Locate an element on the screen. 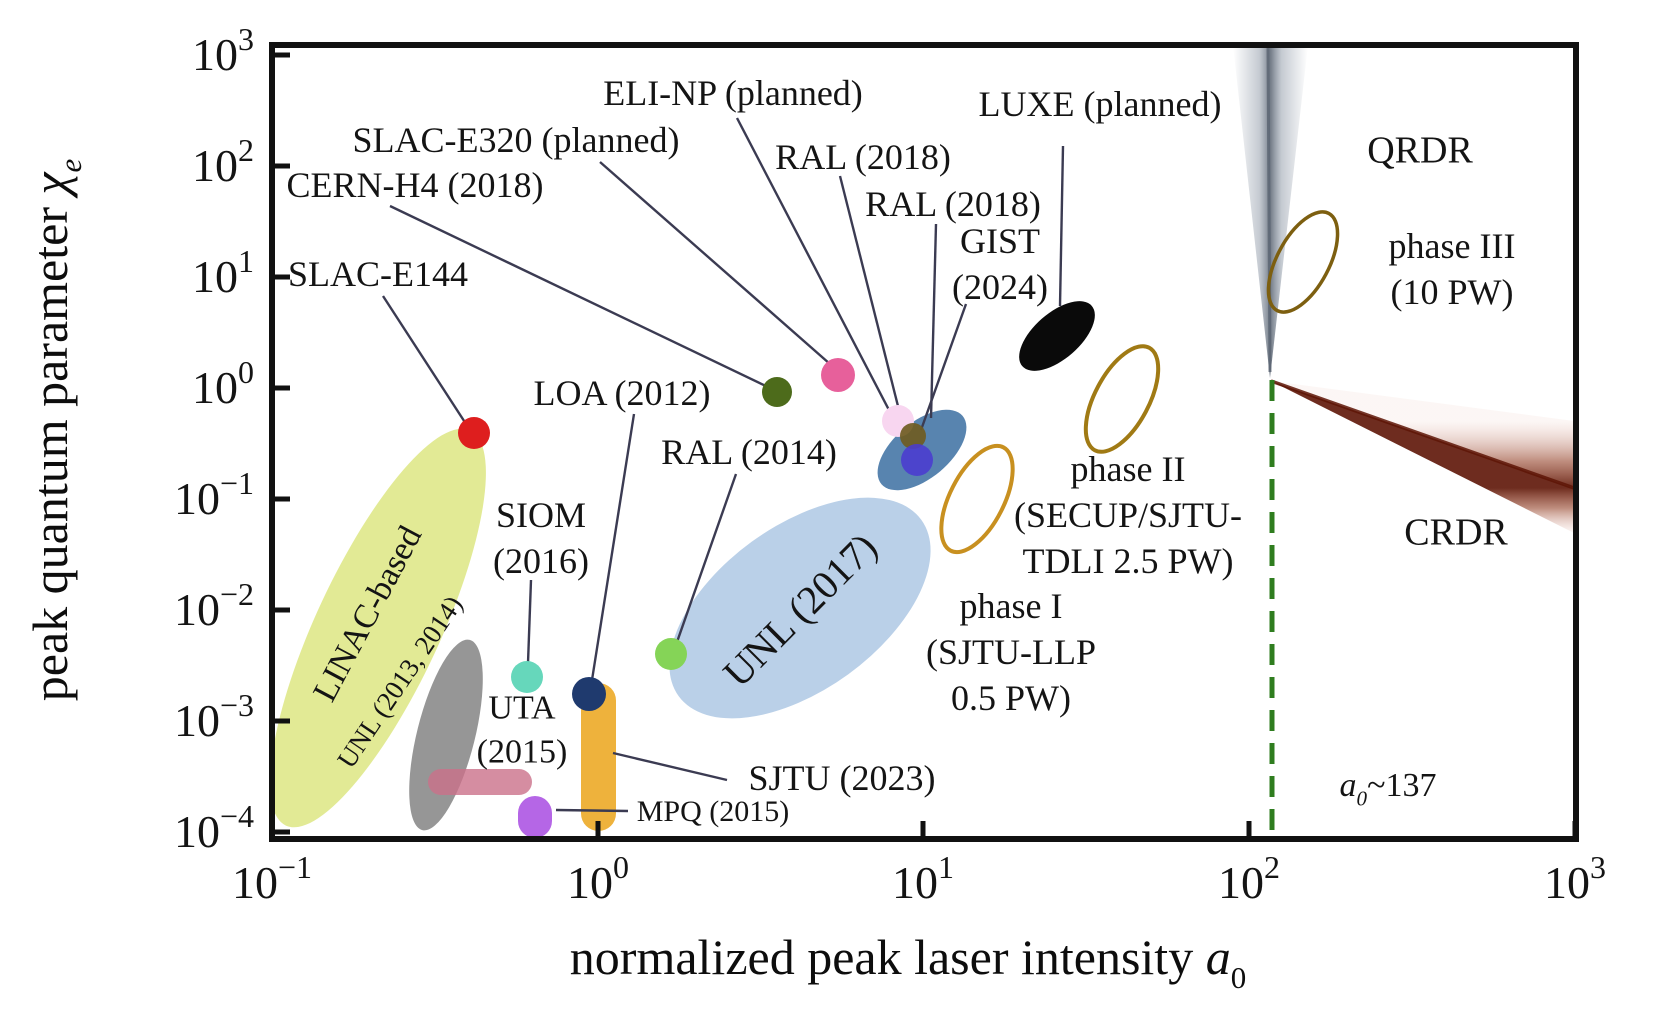 The width and height of the screenshot is (1654, 1019). region-uta-2015 is located at coordinates (480, 782).